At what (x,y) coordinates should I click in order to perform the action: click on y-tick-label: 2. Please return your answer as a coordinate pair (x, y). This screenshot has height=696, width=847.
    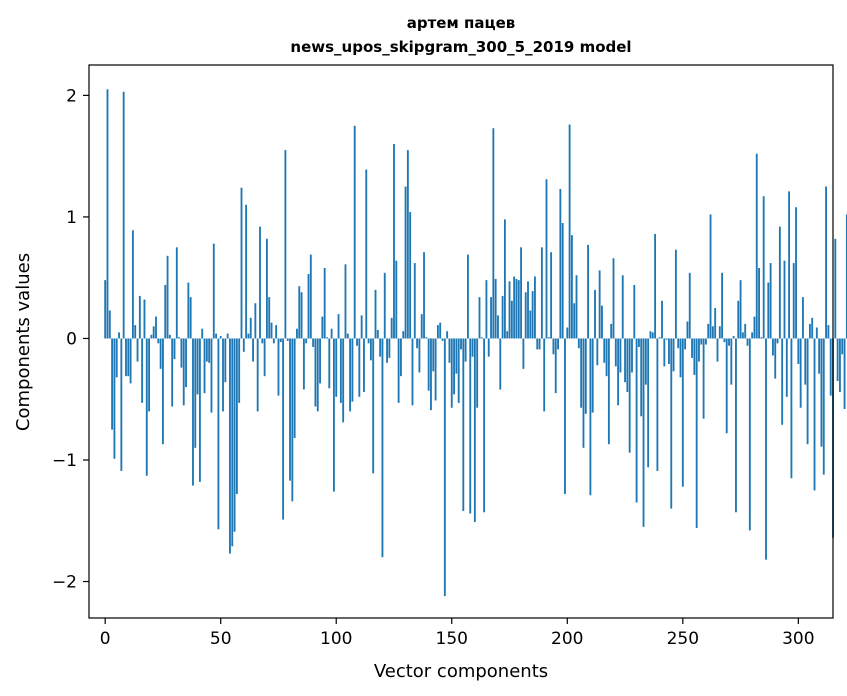
    Looking at the image, I should click on (71, 96).